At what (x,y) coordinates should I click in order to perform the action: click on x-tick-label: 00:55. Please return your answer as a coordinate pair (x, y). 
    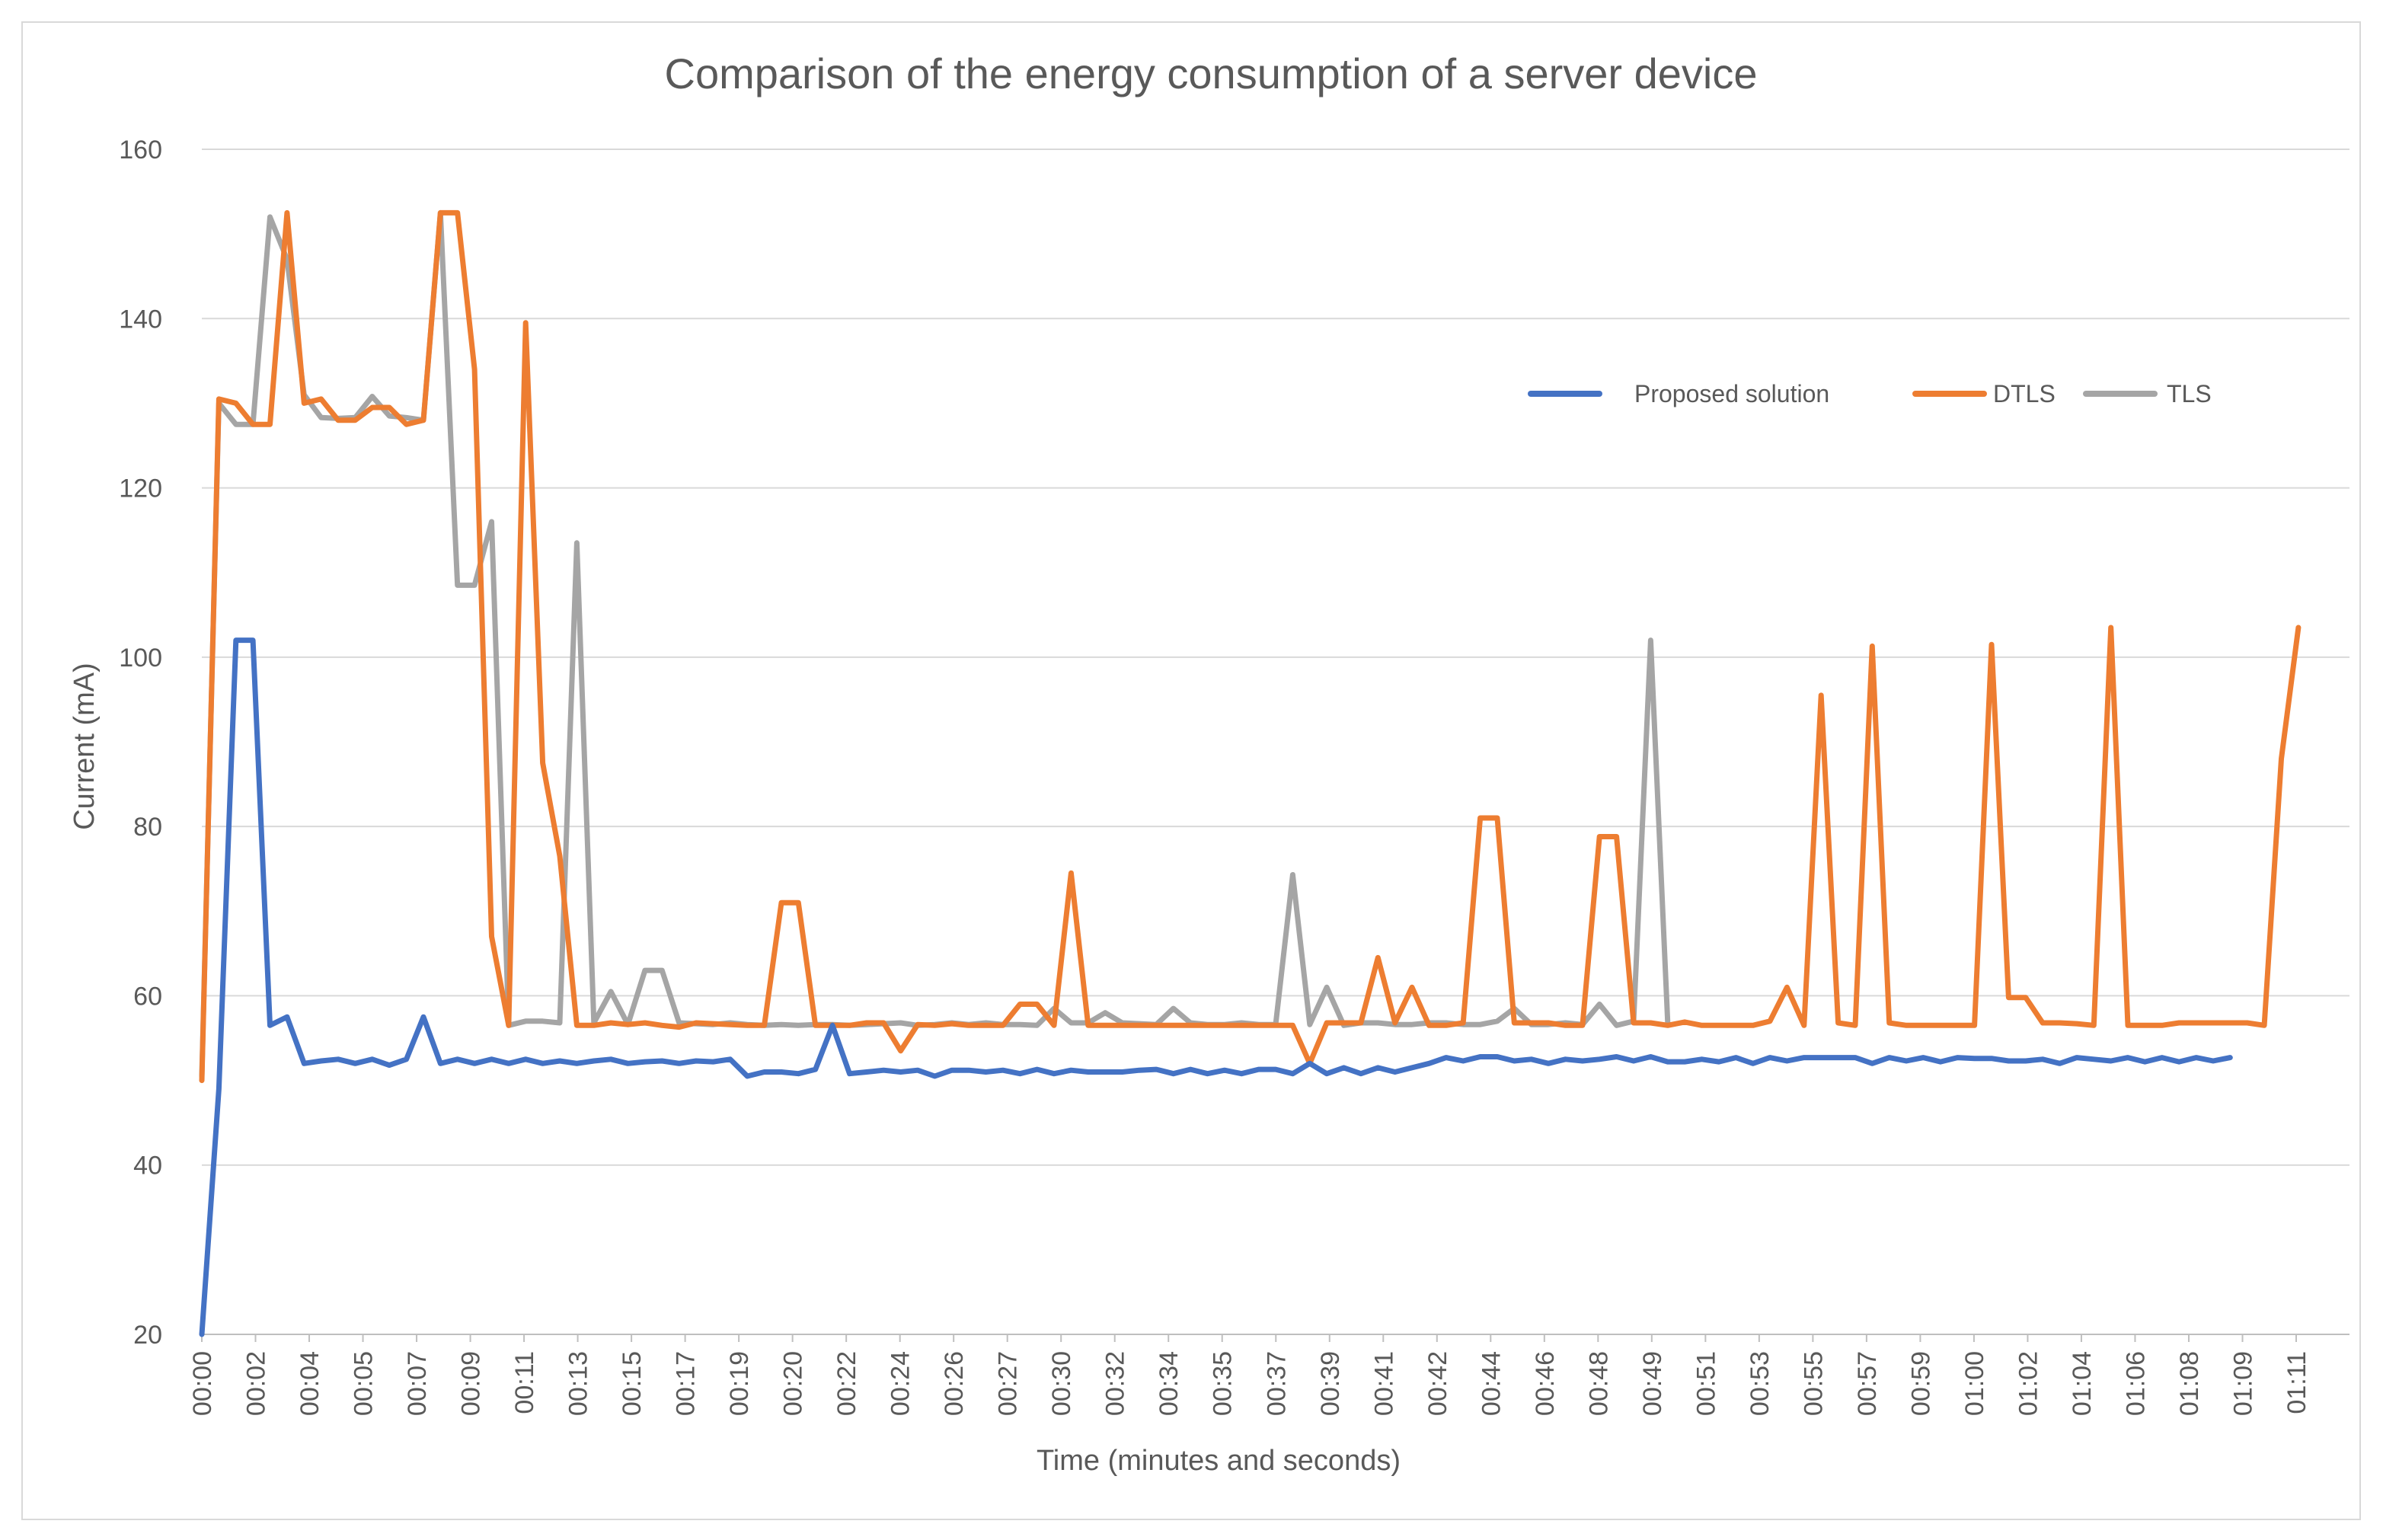
    Looking at the image, I should click on (1814, 1383).